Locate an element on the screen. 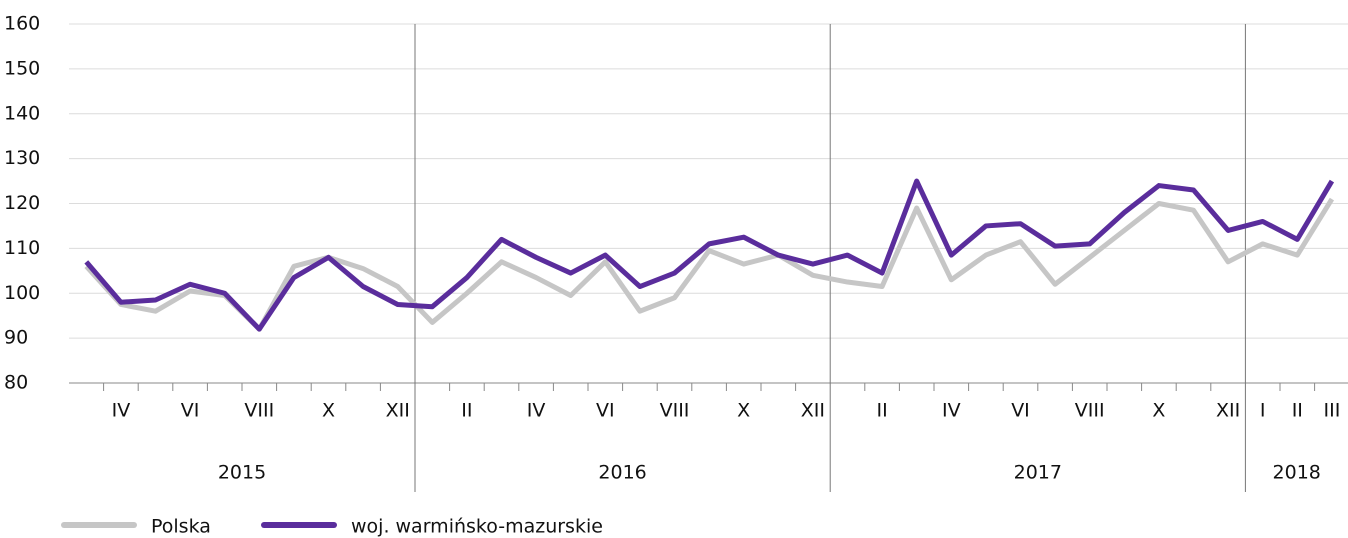 Image resolution: width=1348 pixels, height=538 pixels. y-tick-label: 90 is located at coordinates (16, 338).